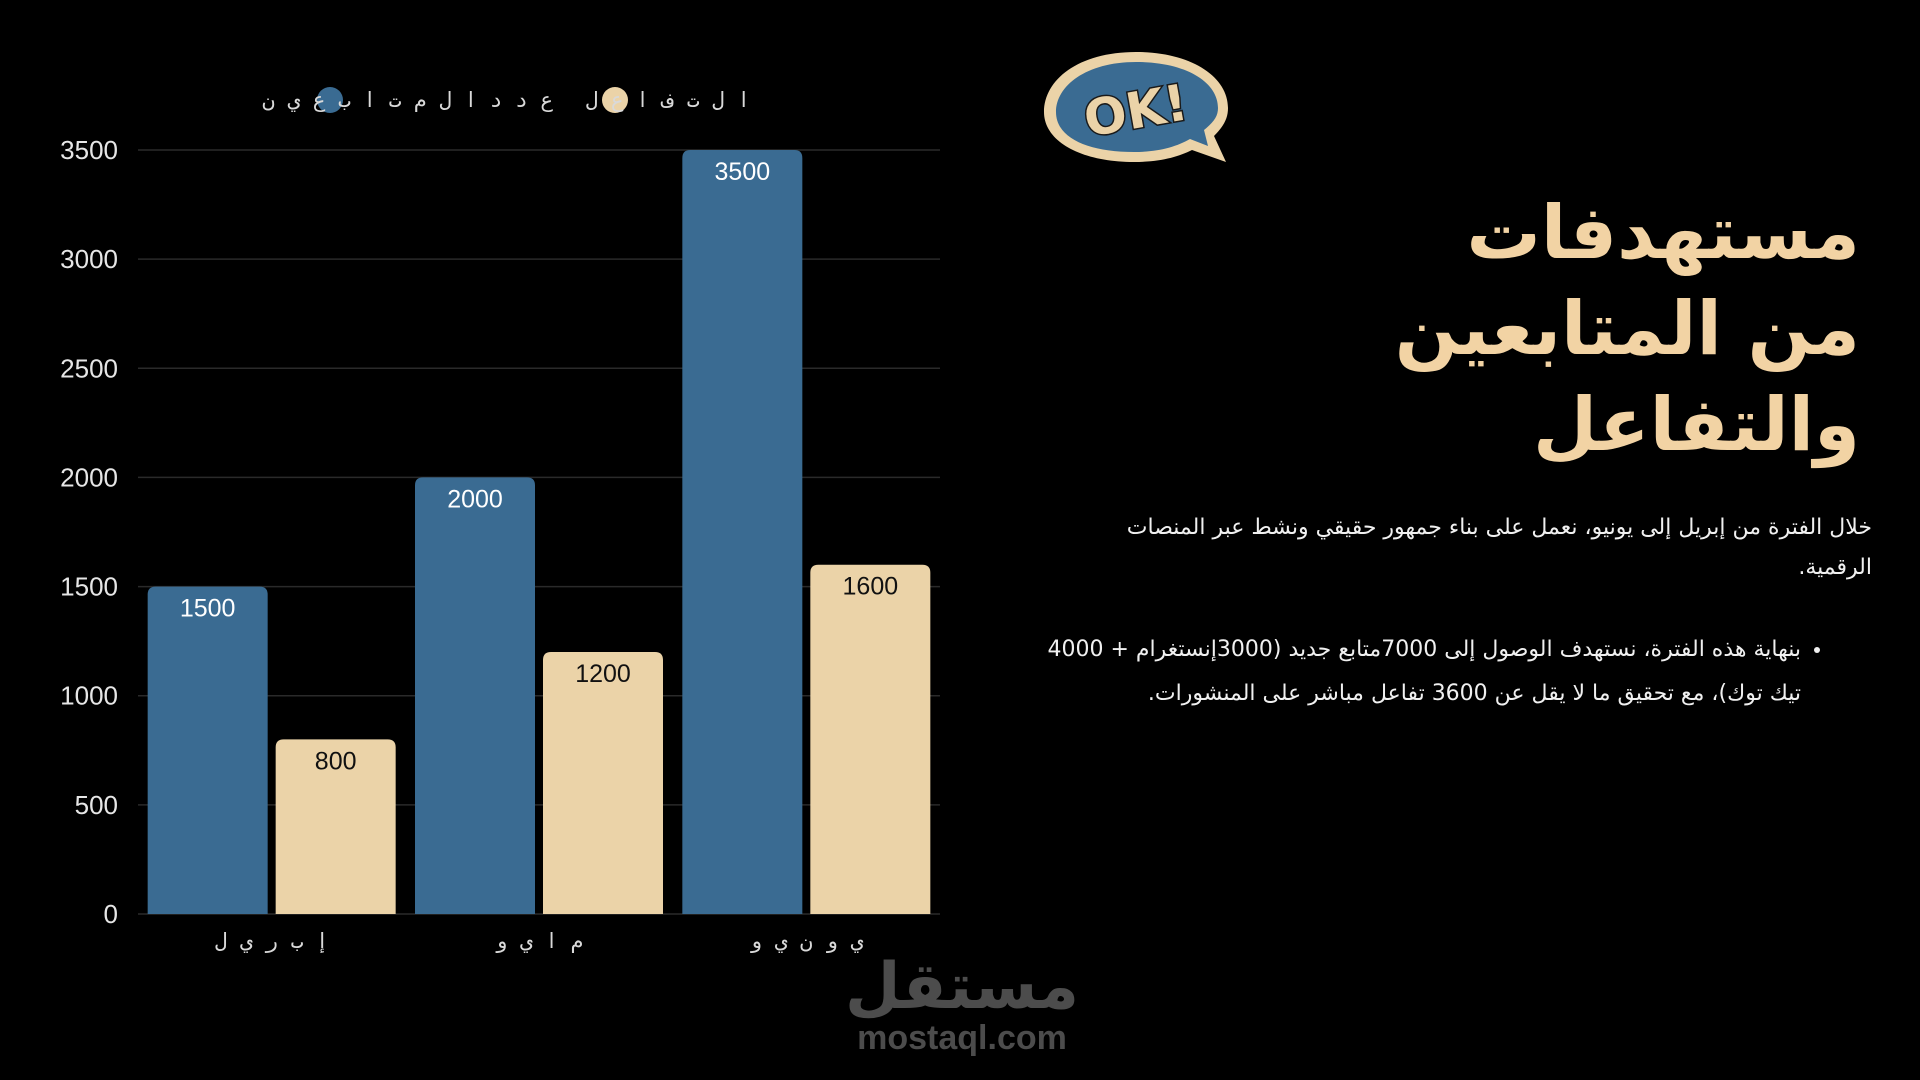  Describe the element at coordinates (1627, 377) in the screenshot. I see `title-line-2: من المتابعين والتفاعل` at that location.